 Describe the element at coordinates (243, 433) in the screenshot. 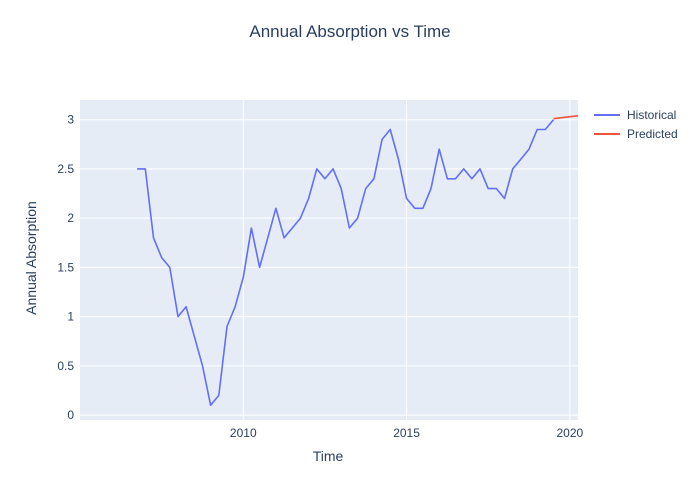

I see `x-tick-label: 2010` at that location.